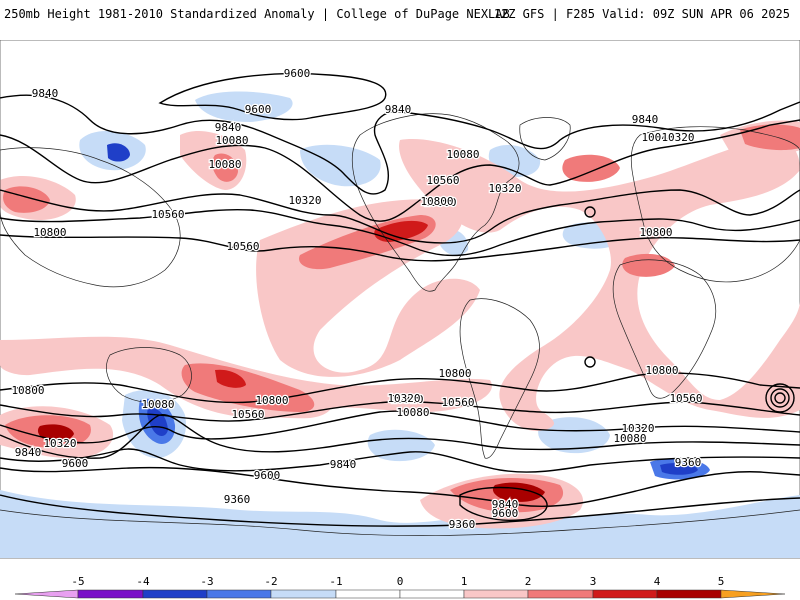 The width and height of the screenshot is (800, 600). Describe the element at coordinates (590, 212) in the screenshot. I see `contour-cutoff-low` at that location.